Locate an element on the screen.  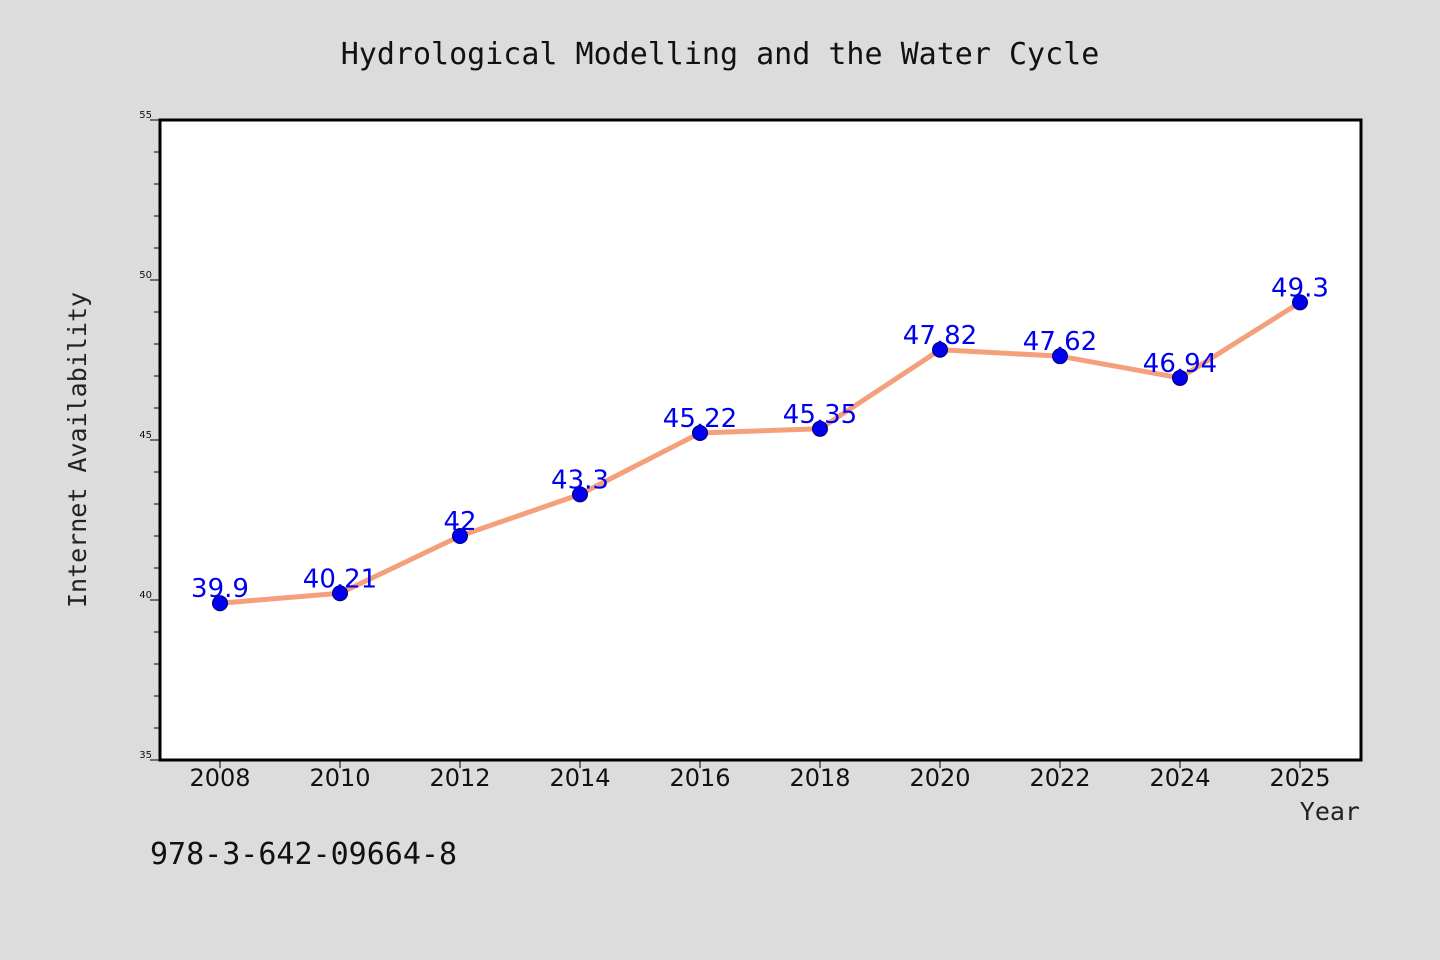
y-tick-label: 35 is located at coordinates (145, 755).